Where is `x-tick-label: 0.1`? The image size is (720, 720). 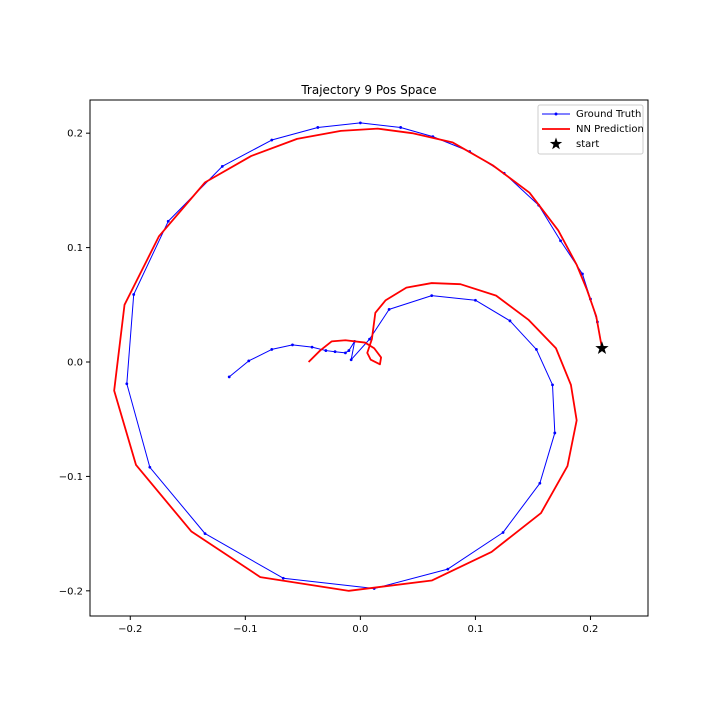 x-tick-label: 0.1 is located at coordinates (475, 629).